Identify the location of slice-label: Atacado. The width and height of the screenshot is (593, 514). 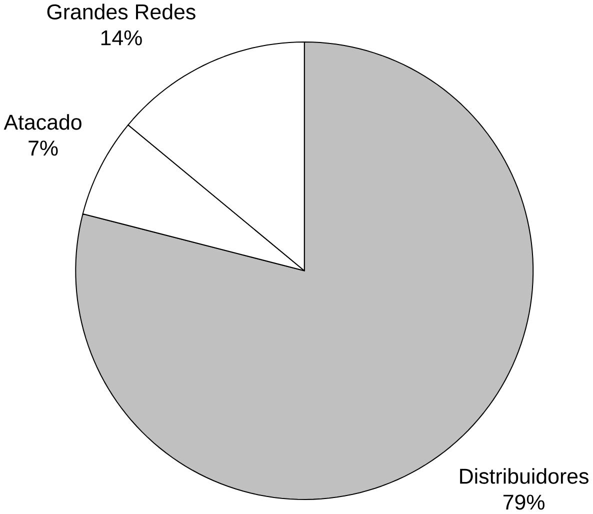
(43, 122).